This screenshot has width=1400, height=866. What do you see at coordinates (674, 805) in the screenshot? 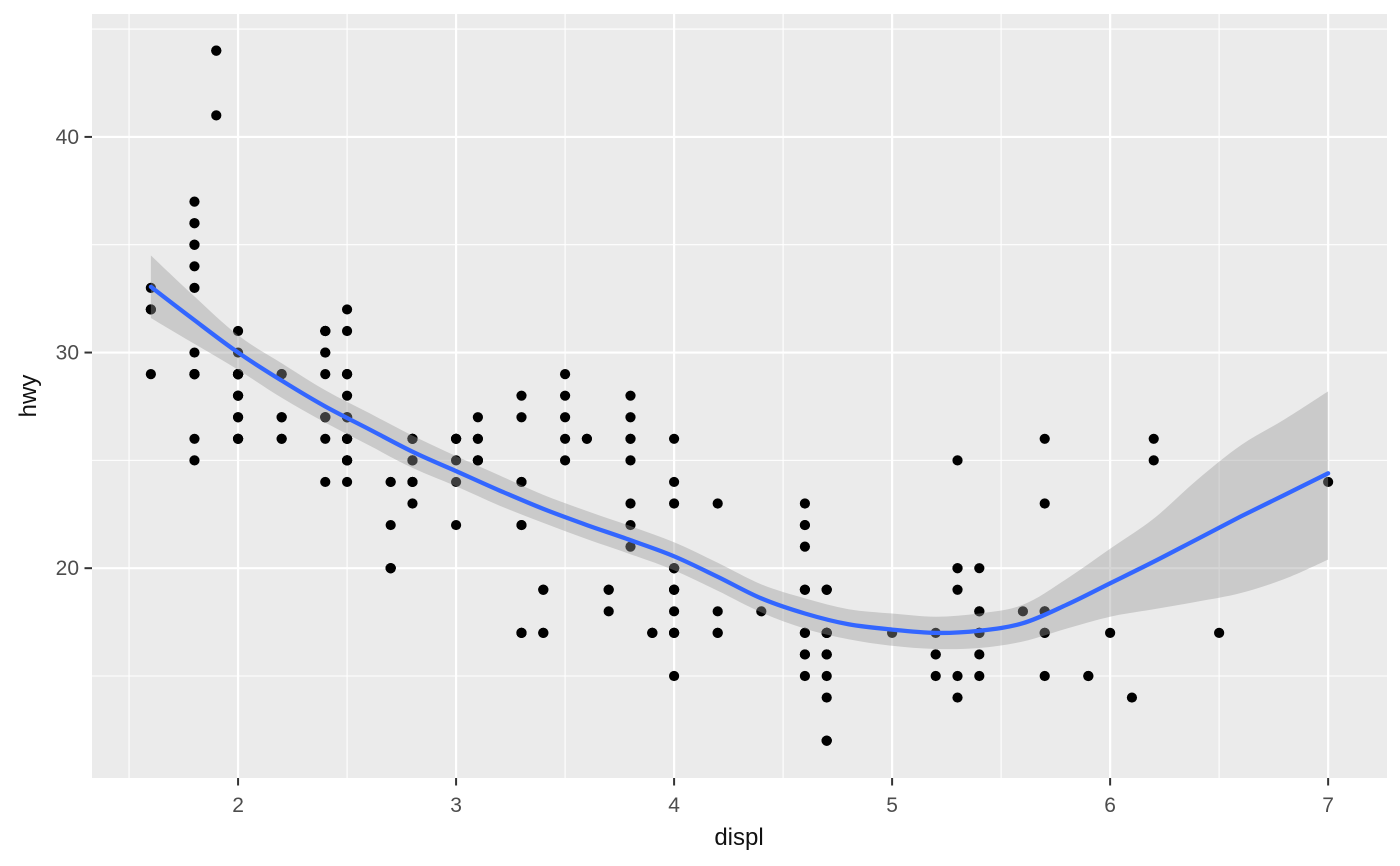
I see `x-tick-label: 4` at bounding box center [674, 805].